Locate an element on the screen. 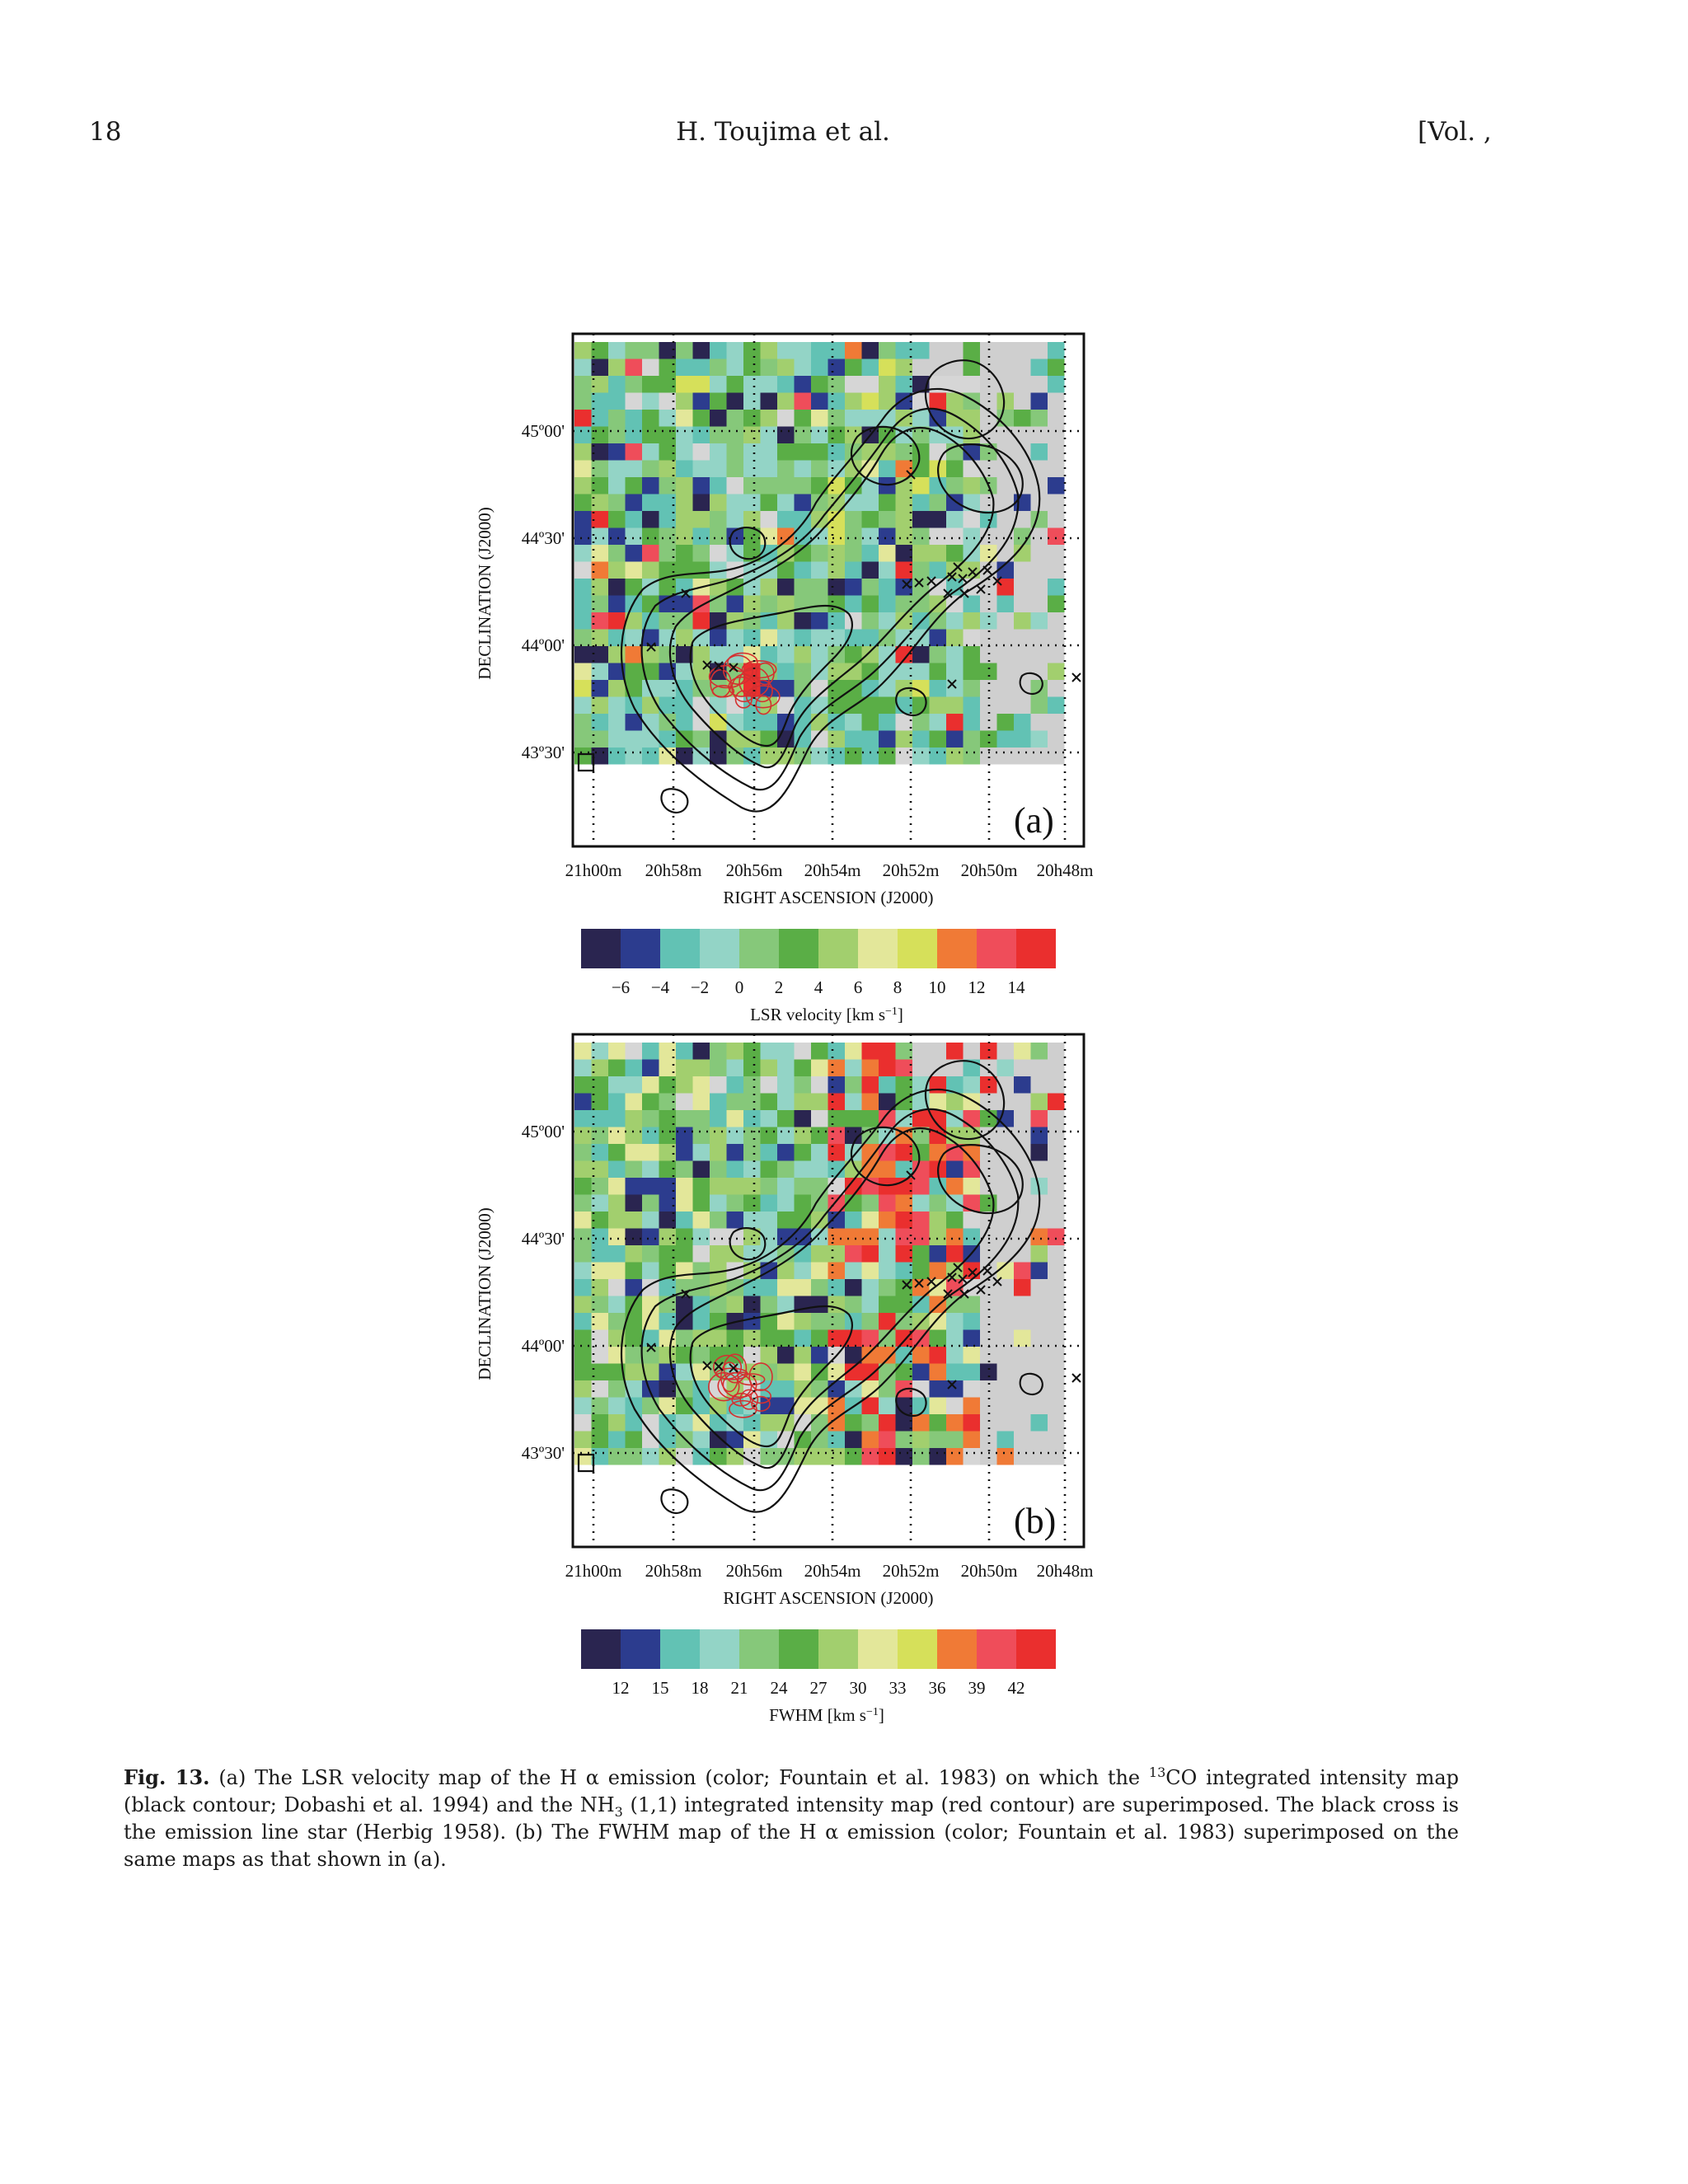 This screenshot has height=2184, width=1688. ra-tick-label: 20h58m is located at coordinates (673, 870).